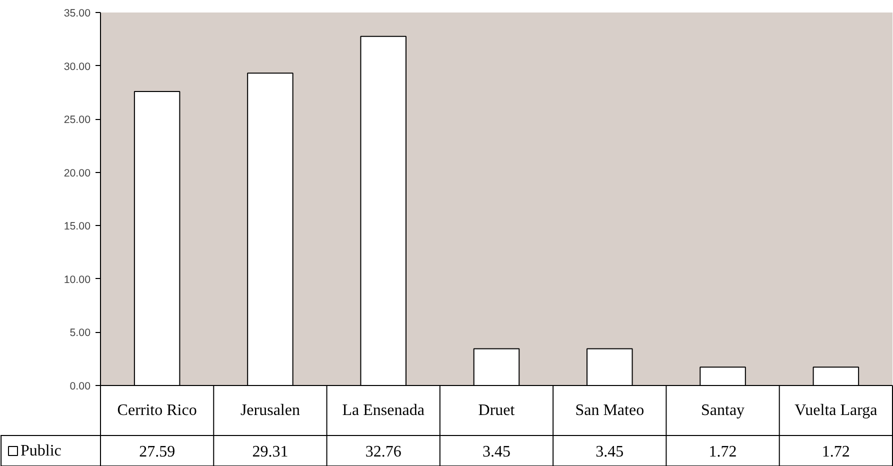 Image resolution: width=893 pixels, height=466 pixels. I want to click on legend-label: Public, so click(41, 451).